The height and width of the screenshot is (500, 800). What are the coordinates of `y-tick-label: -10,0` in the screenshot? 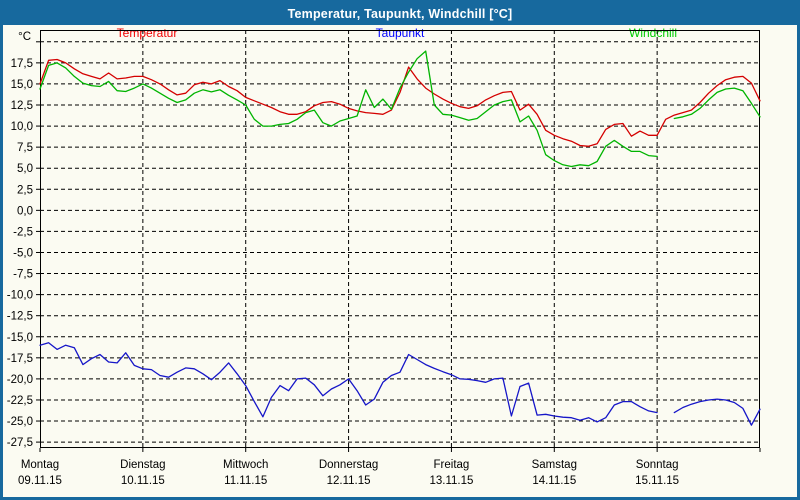 It's located at (20, 296).